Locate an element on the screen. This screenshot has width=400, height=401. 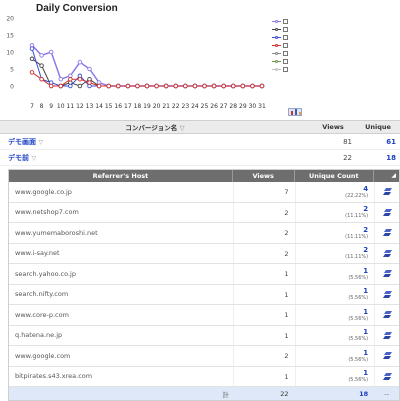
x-tick-label: 22 is located at coordinates (176, 106).